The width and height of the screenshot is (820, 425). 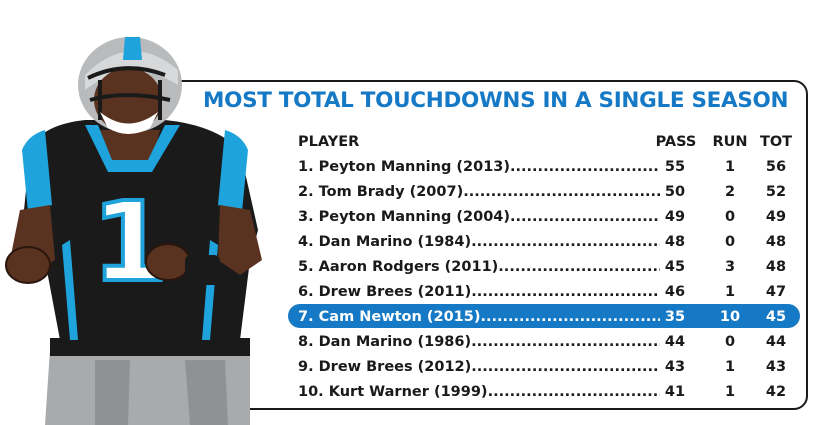 I want to click on table-header: PLAYER PASS RUN TOT, so click(x=548, y=143).